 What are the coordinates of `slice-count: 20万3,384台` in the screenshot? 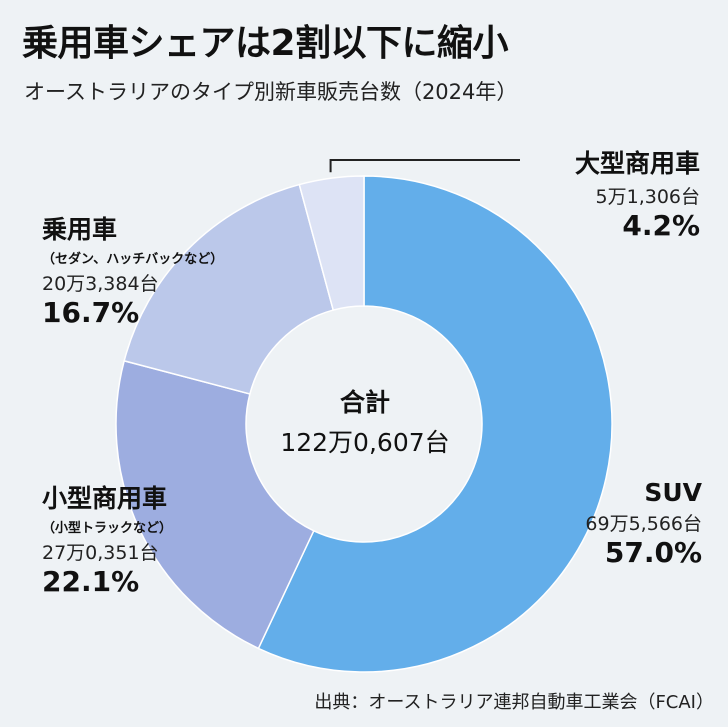 It's located at (100, 284).